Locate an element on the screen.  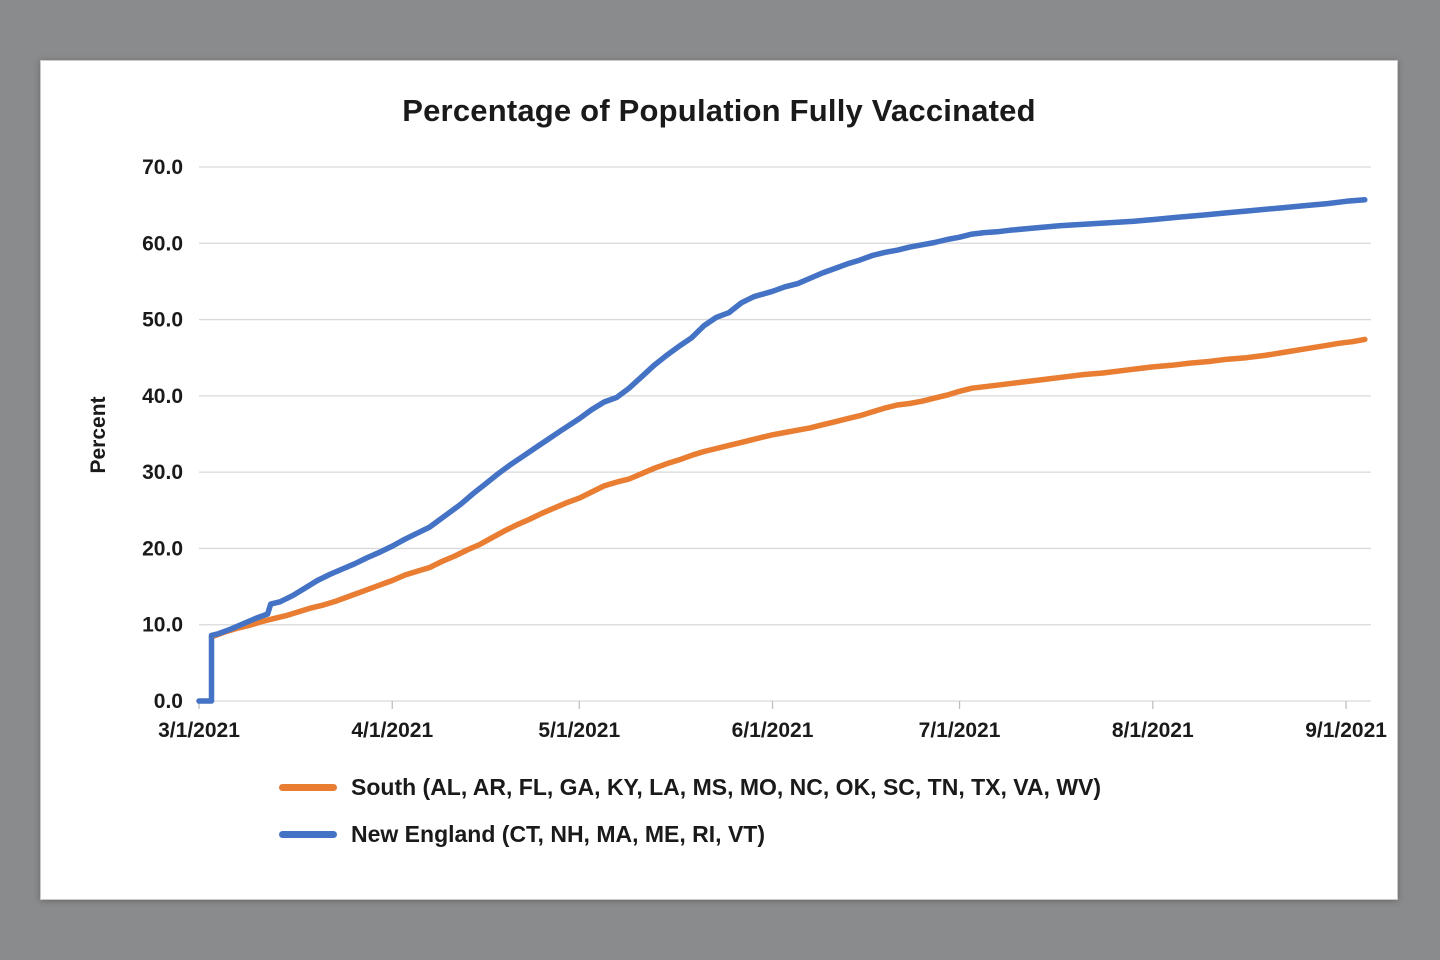
y-axis-title: Percent is located at coordinates (98, 435).